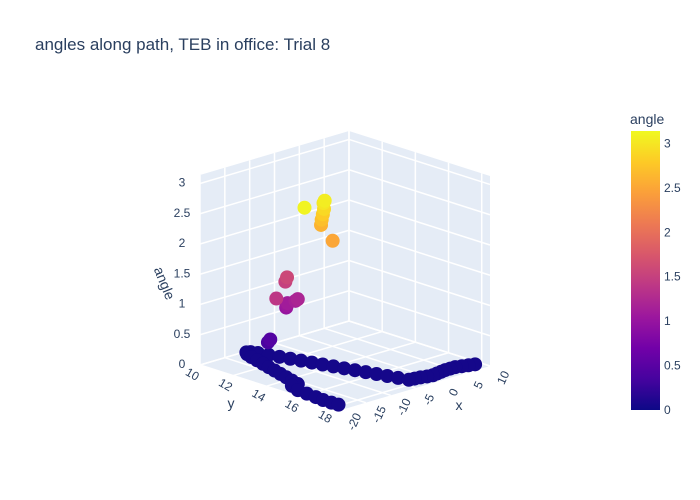 The image size is (700, 500). What do you see at coordinates (182, 304) in the screenshot?
I see `z-tick-label: 1` at bounding box center [182, 304].